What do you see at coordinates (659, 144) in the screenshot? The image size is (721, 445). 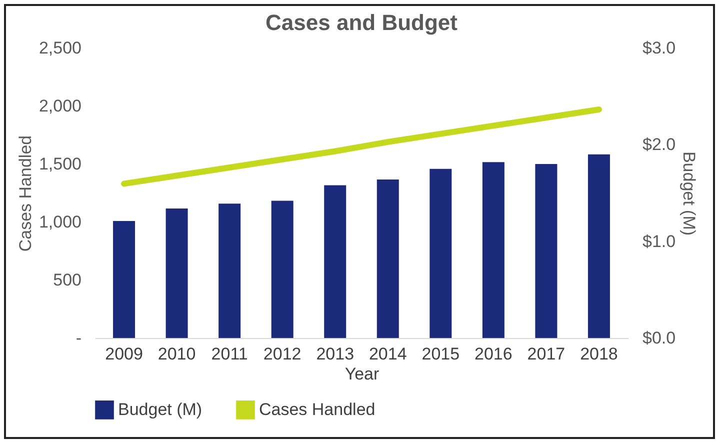 I see `y2-tick-label: $2.0` at bounding box center [659, 144].